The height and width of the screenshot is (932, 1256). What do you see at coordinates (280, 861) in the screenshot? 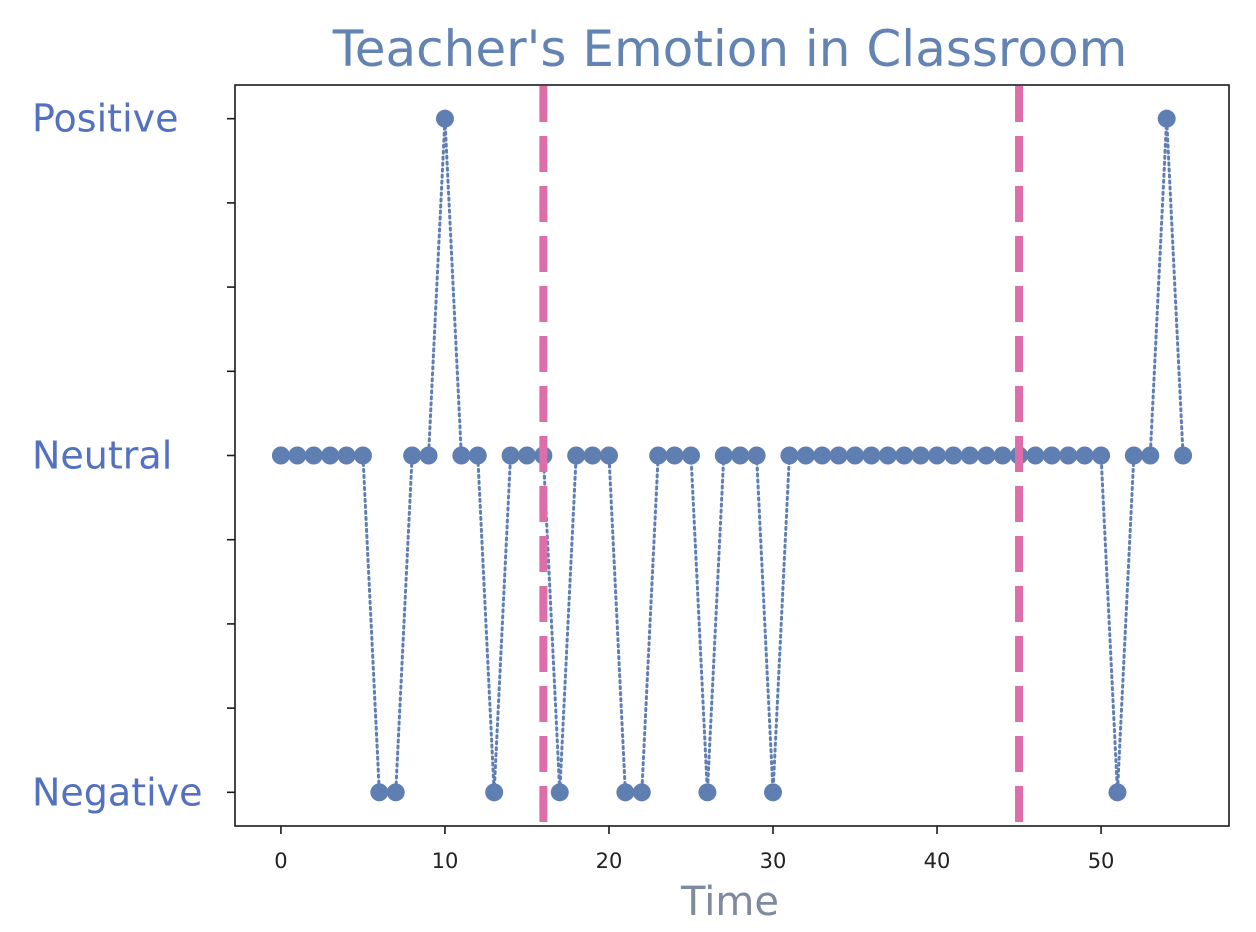
I see `x-tick-label: 0` at bounding box center [280, 861].